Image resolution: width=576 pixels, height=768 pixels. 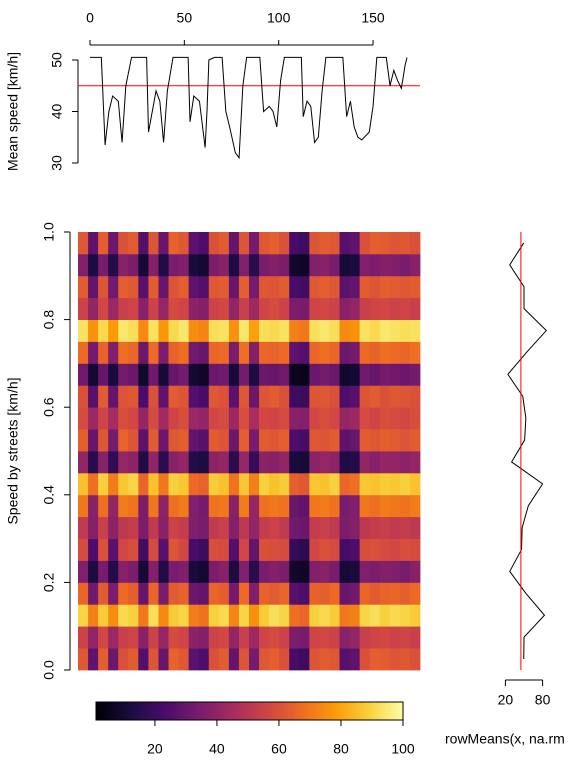 What do you see at coordinates (49, 582) in the screenshot?
I see `y-tick-label: 0.2` at bounding box center [49, 582].